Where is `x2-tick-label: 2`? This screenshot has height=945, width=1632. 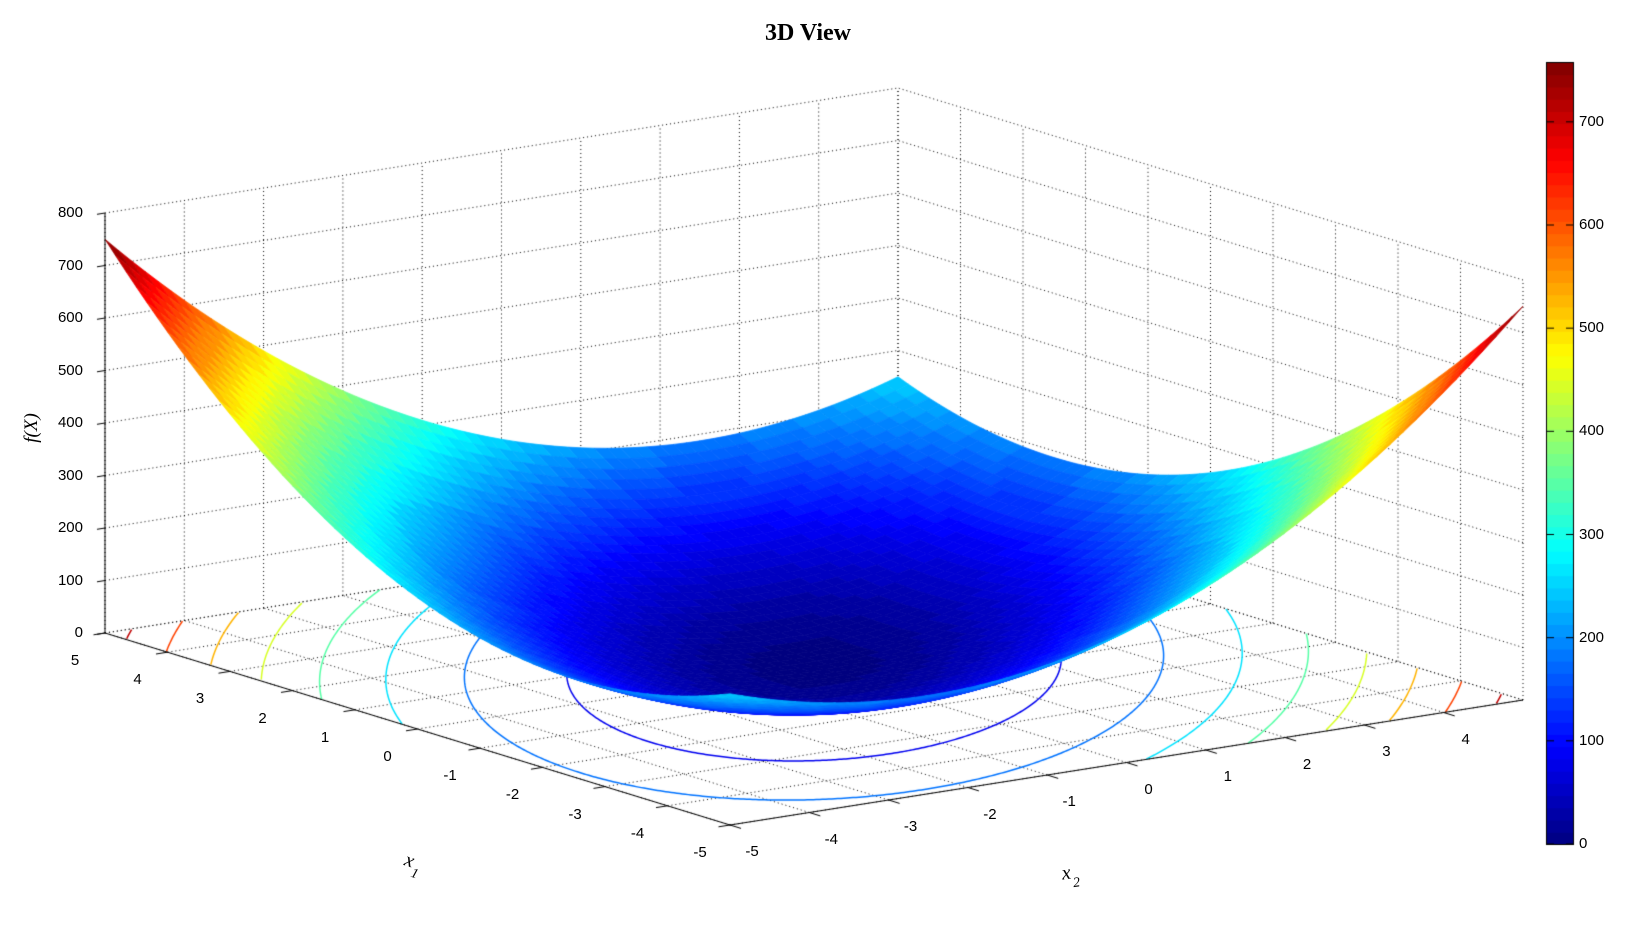
x2-tick-label: 2 is located at coordinates (1307, 764).